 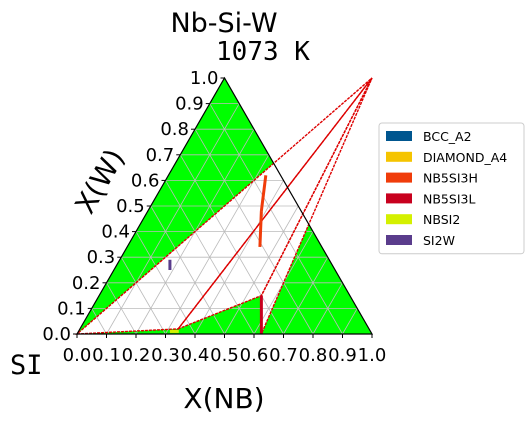 I want to click on x-tick-label: 0.8, so click(x=313, y=355).